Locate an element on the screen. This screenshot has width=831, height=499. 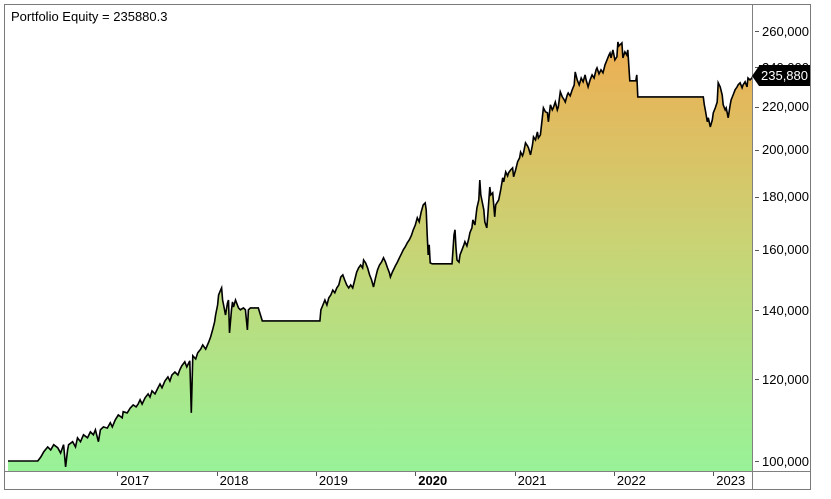
y-tick-label: 120,000 is located at coordinates (785, 379).